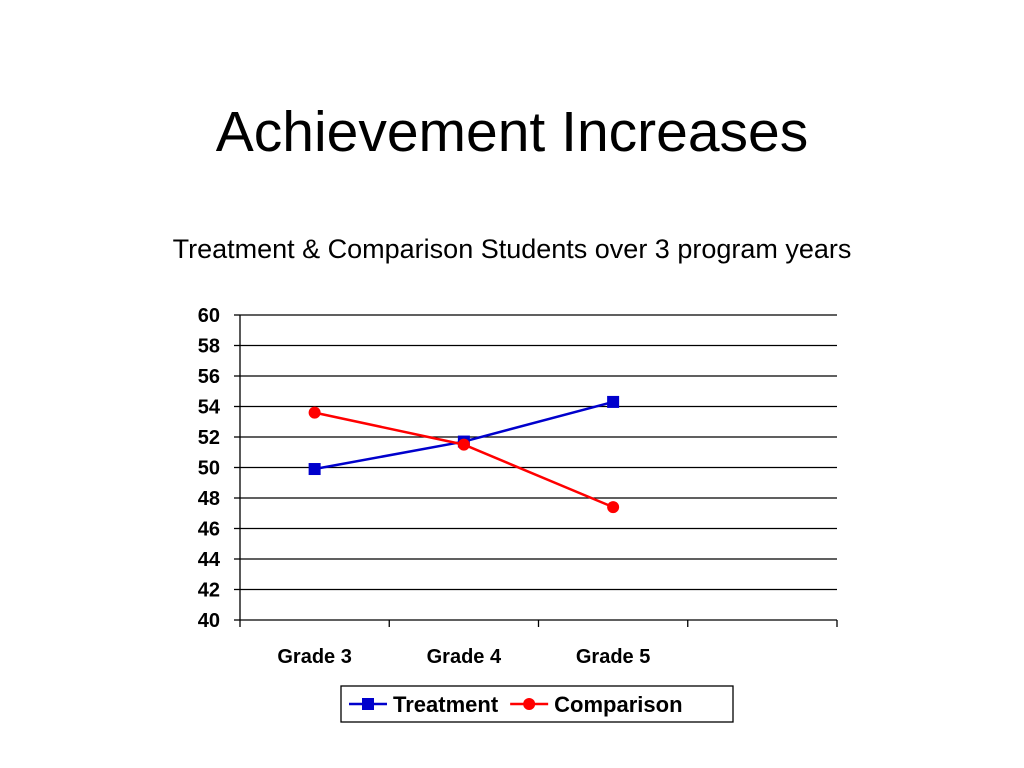 This screenshot has width=1024, height=768. What do you see at coordinates (209, 530) in the screenshot?
I see `y-tick-label: 46` at bounding box center [209, 530].